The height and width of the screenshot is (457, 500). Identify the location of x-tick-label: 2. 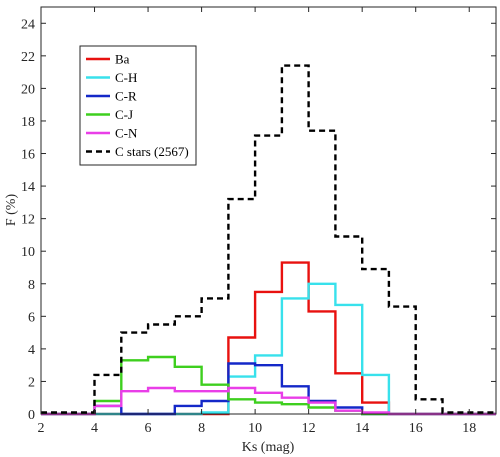
(41, 428).